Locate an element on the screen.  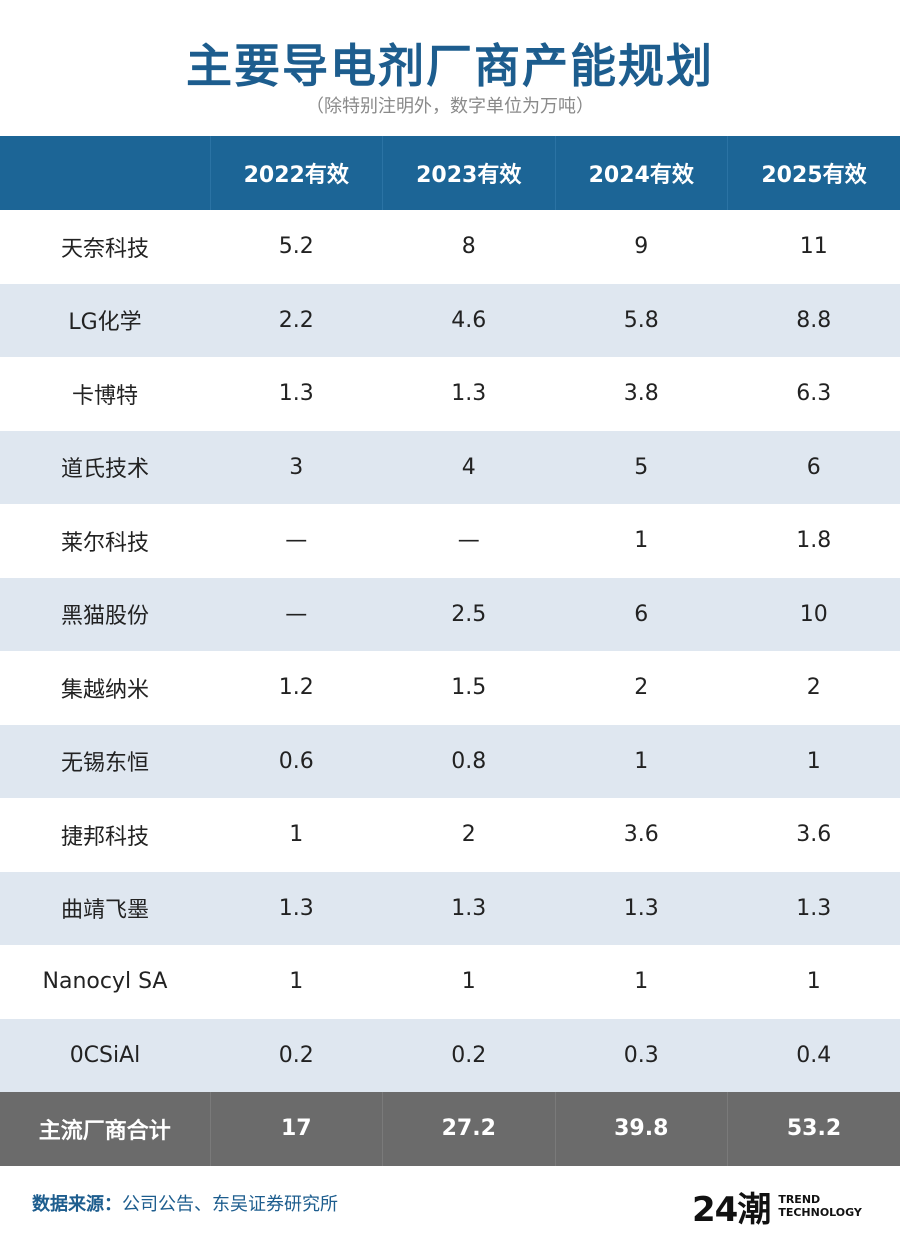
page-title: 主要导电剂厂商产能规划 is located at coordinates (450, 66).